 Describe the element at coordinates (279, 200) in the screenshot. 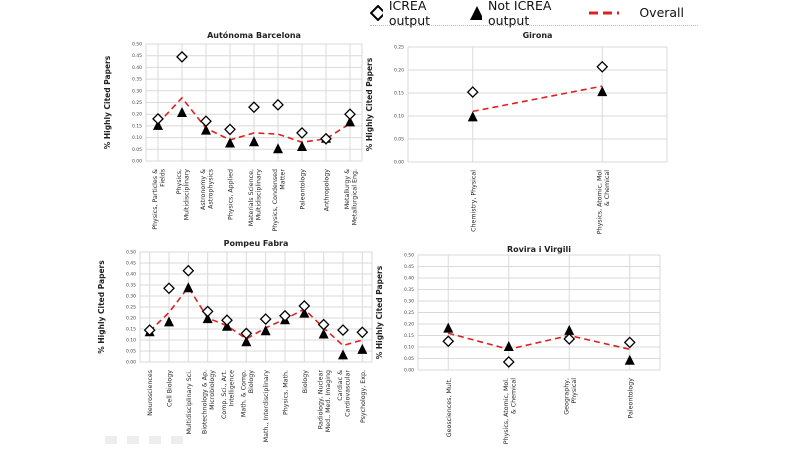

I see `x-tick-label: Physics, CondensedMatter` at that location.